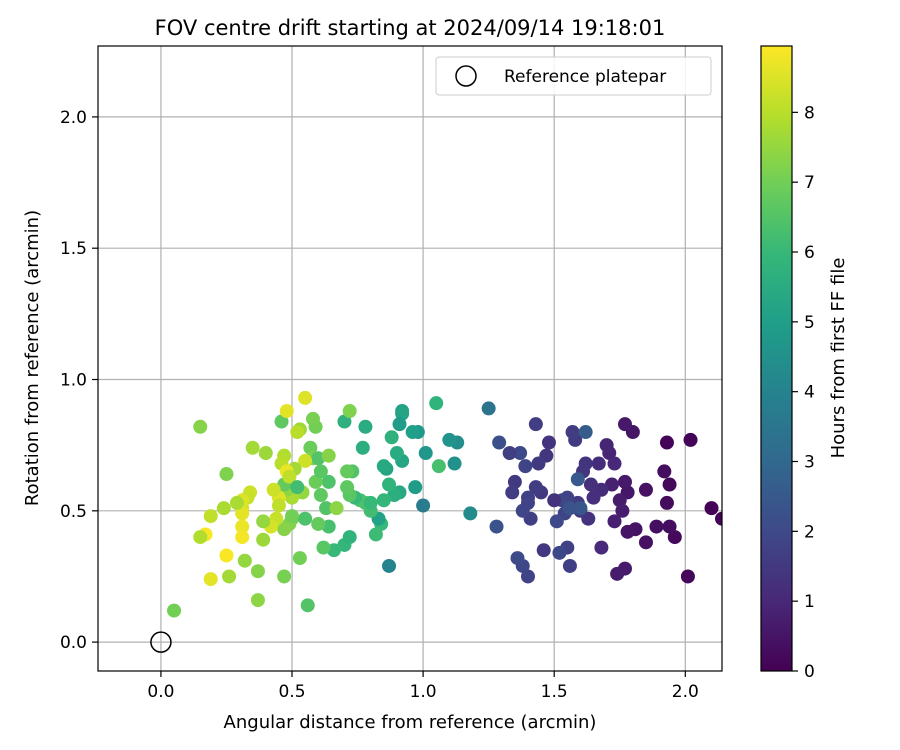  I want to click on reference-layer, so click(161, 642).